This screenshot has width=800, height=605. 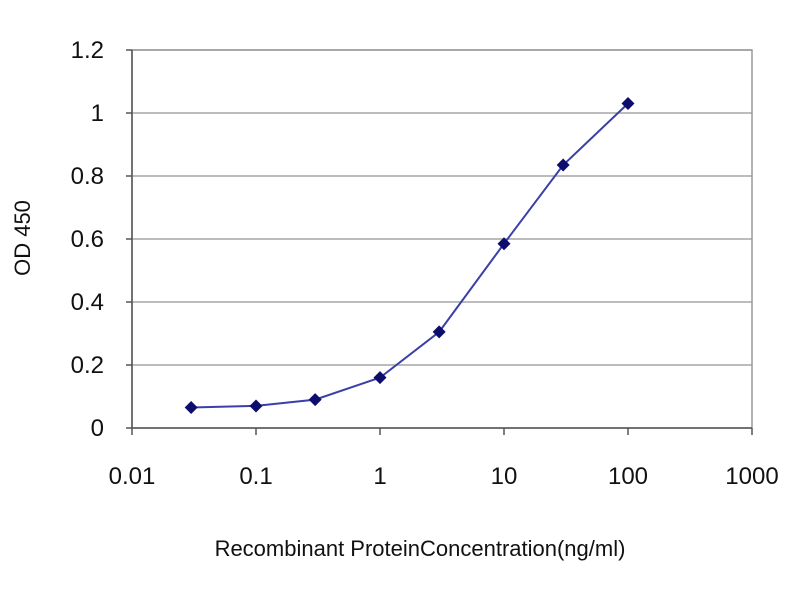 What do you see at coordinates (504, 476) in the screenshot?
I see `x-tick-label: 10` at bounding box center [504, 476].